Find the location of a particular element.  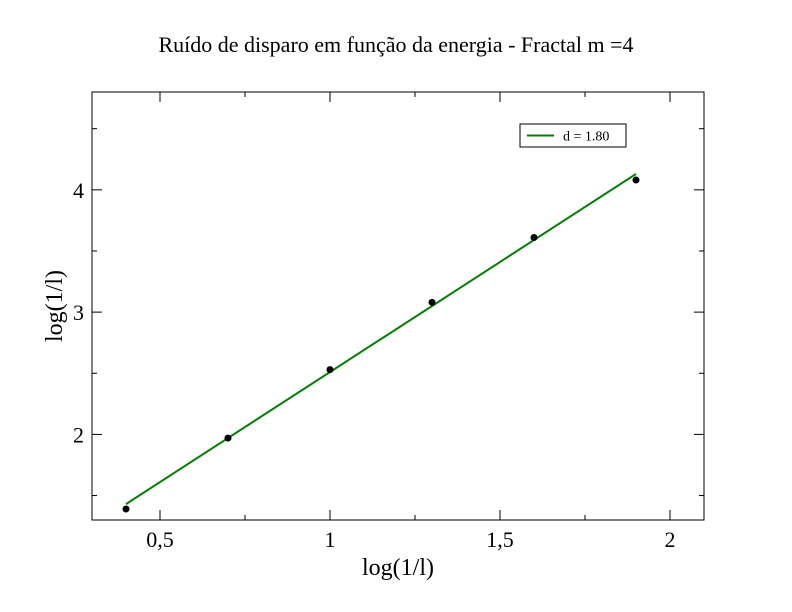

y-tick-label: 3 is located at coordinates (78, 312).